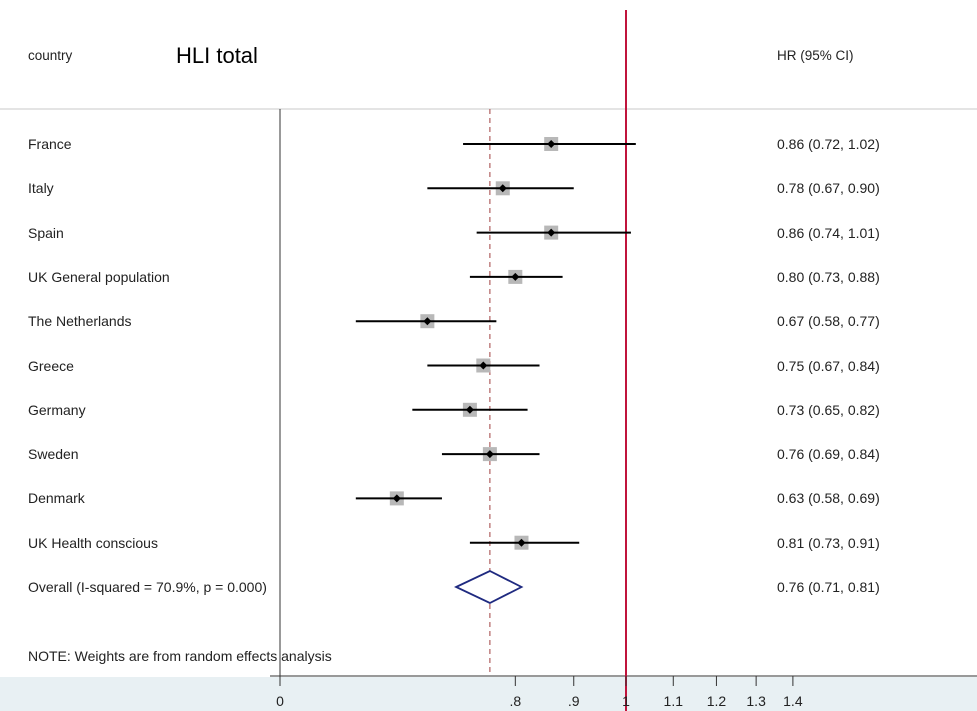  I want to click on x-tick-label: .9, so click(574, 701).